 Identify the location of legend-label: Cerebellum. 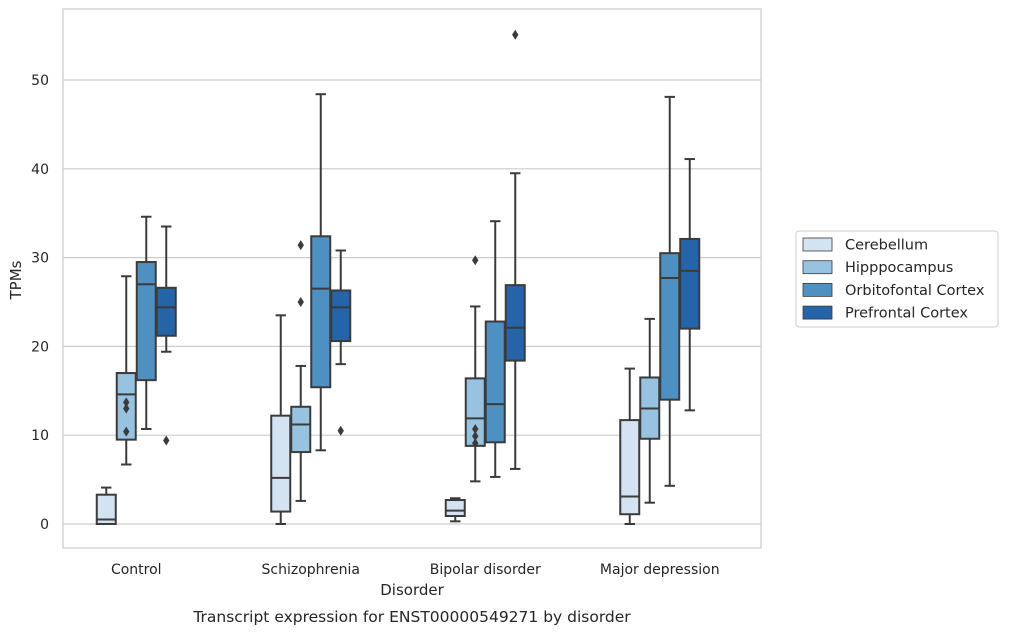
(886, 246).